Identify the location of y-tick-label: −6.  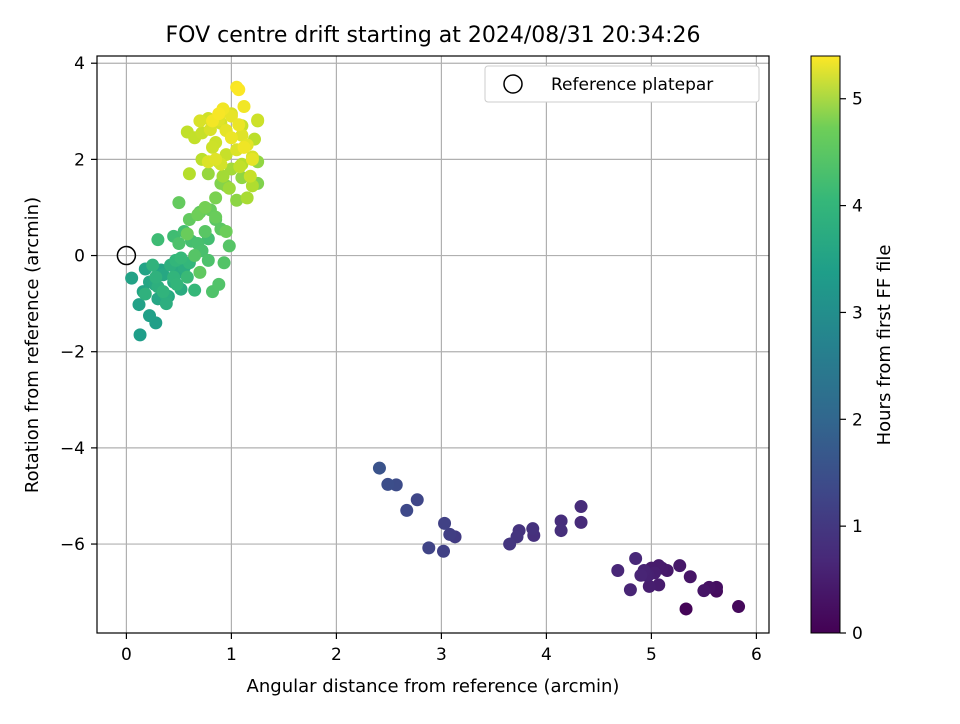
(72, 545).